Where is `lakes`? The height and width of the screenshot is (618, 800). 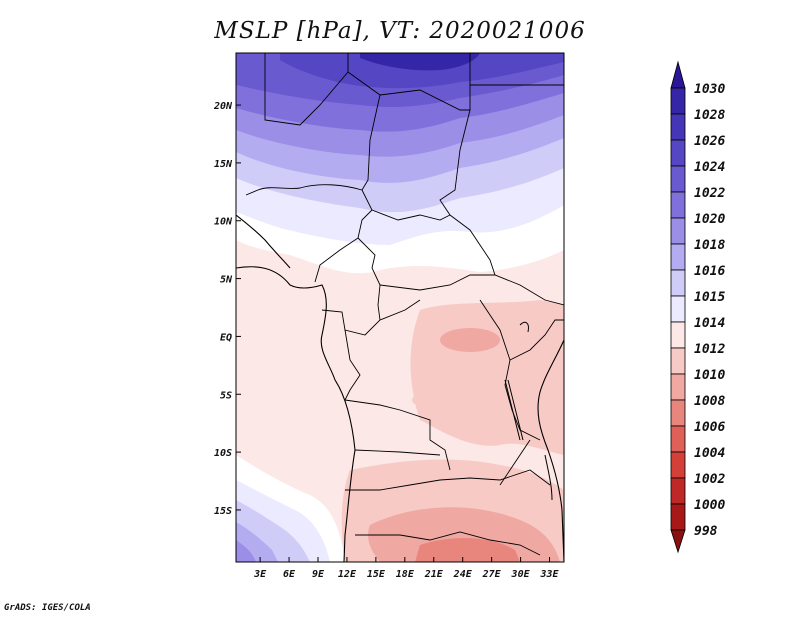 lakes is located at coordinates (528, 411).